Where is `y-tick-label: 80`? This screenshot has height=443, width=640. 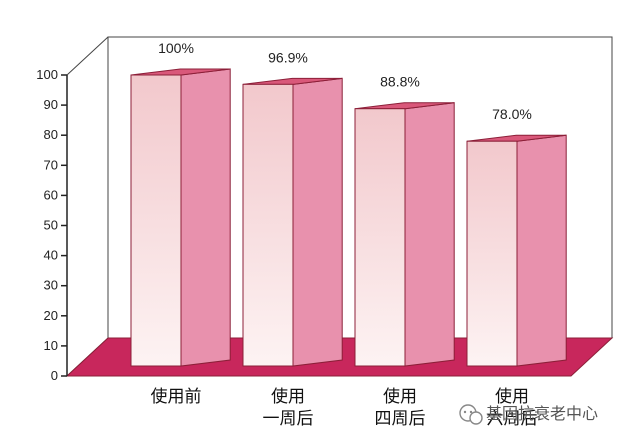
y-tick-label: 80 is located at coordinates (51, 134).